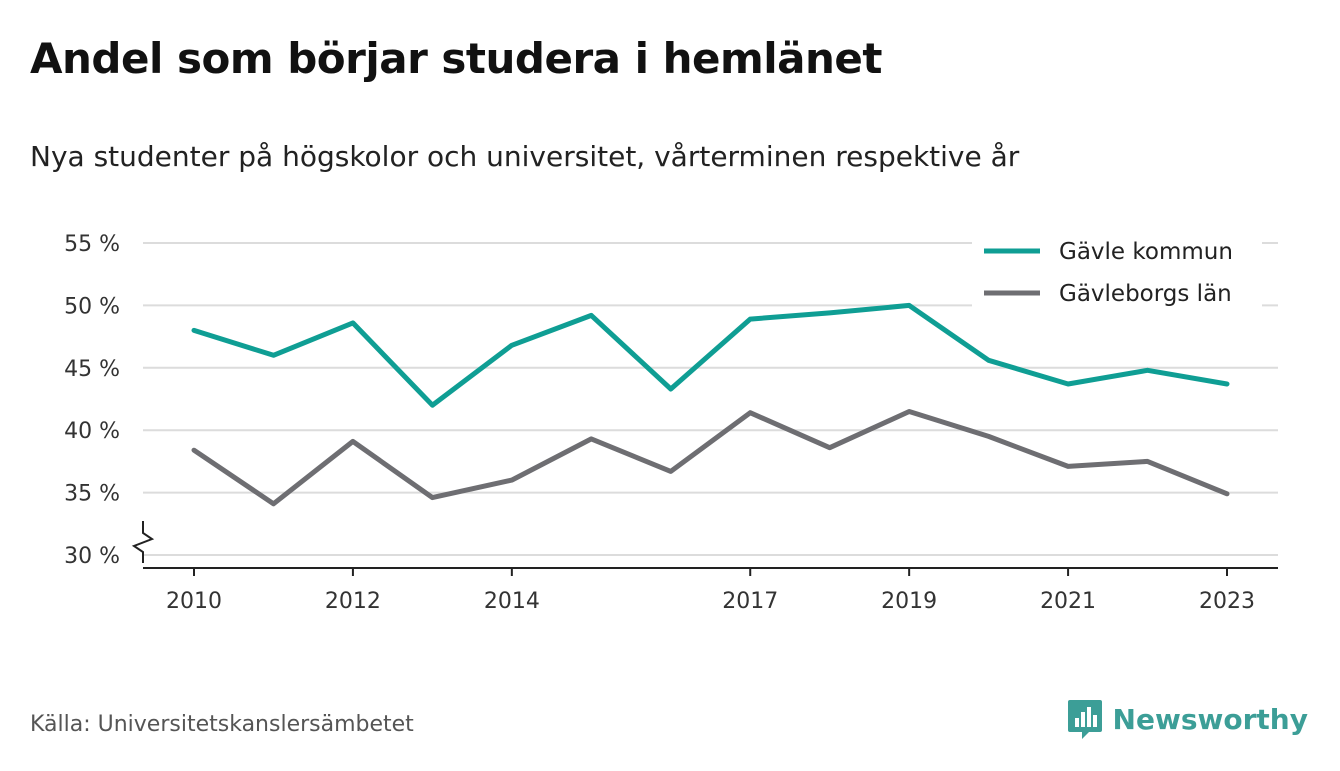 This screenshot has width=1340, height=771. I want to click on x-tick-label: 2021, so click(1068, 601).